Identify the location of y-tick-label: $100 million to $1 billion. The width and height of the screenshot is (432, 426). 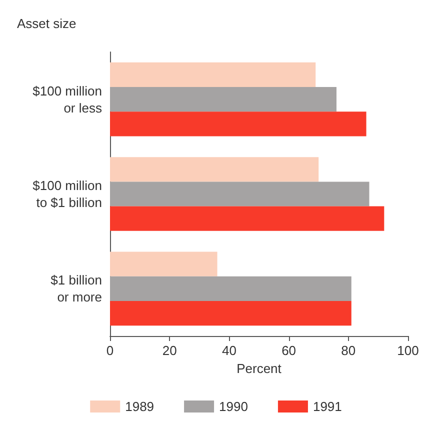
(67, 194).